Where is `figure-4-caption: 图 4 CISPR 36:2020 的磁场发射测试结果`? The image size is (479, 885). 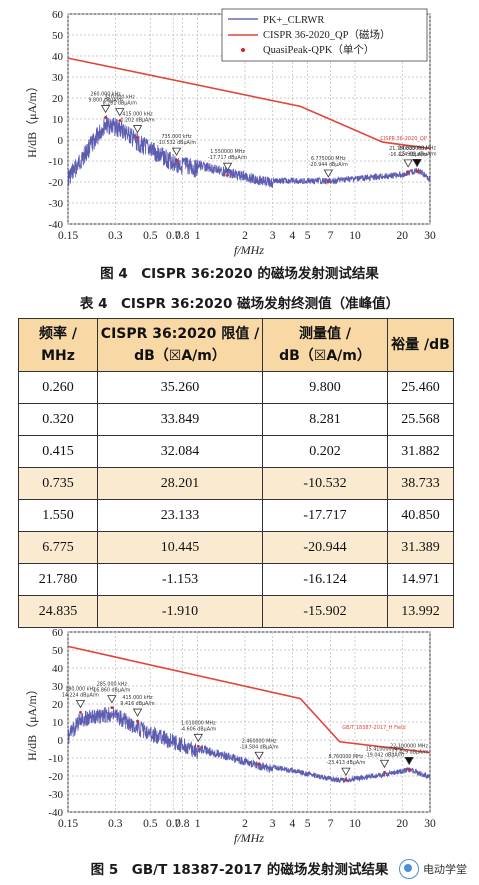 figure-4-caption: 图 4 CISPR 36:2020 的磁场发射测试结果 is located at coordinates (239, 274).